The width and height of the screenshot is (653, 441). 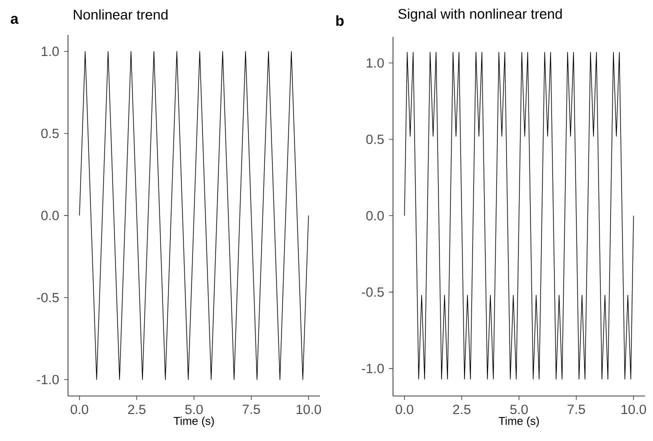 What do you see at coordinates (14, 20) in the screenshot?
I see `text: a` at bounding box center [14, 20].